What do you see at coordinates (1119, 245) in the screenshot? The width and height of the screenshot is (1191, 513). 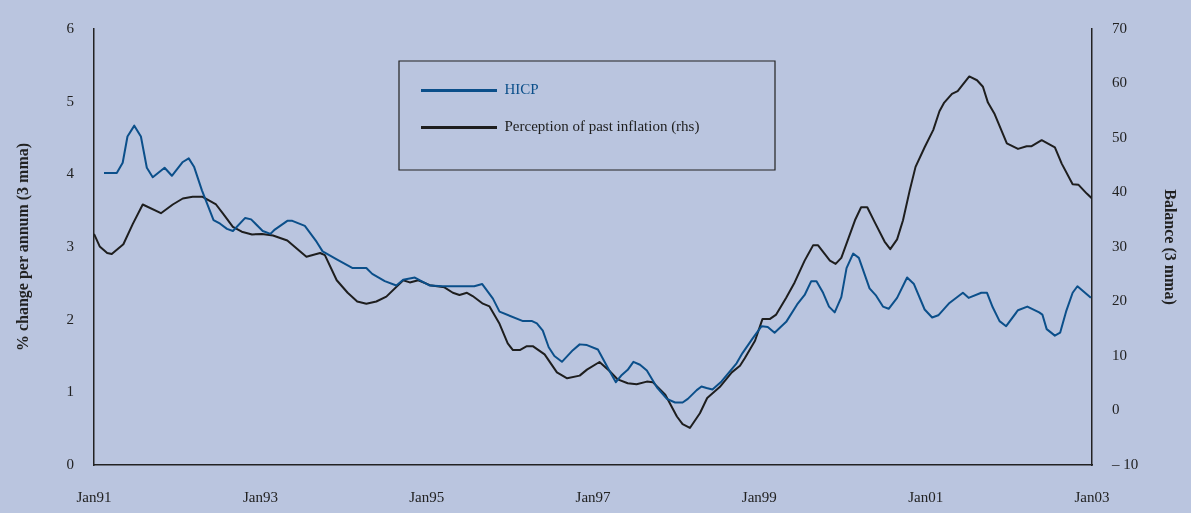 I see `y2-tick-label: 30` at bounding box center [1119, 245].